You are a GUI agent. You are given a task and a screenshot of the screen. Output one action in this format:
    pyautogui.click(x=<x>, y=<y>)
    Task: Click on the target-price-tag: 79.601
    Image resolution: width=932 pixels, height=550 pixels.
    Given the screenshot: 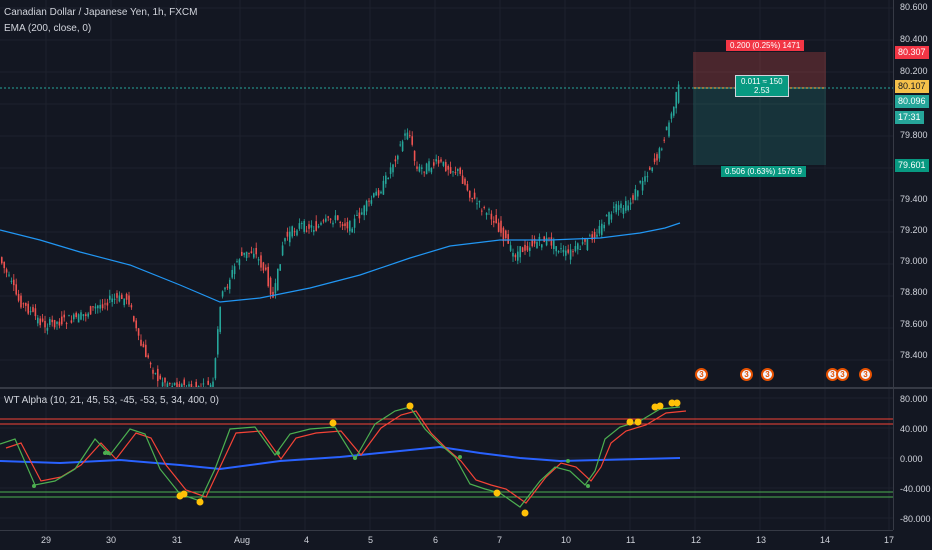 What is the action you would take?
    pyautogui.click(x=912, y=165)
    